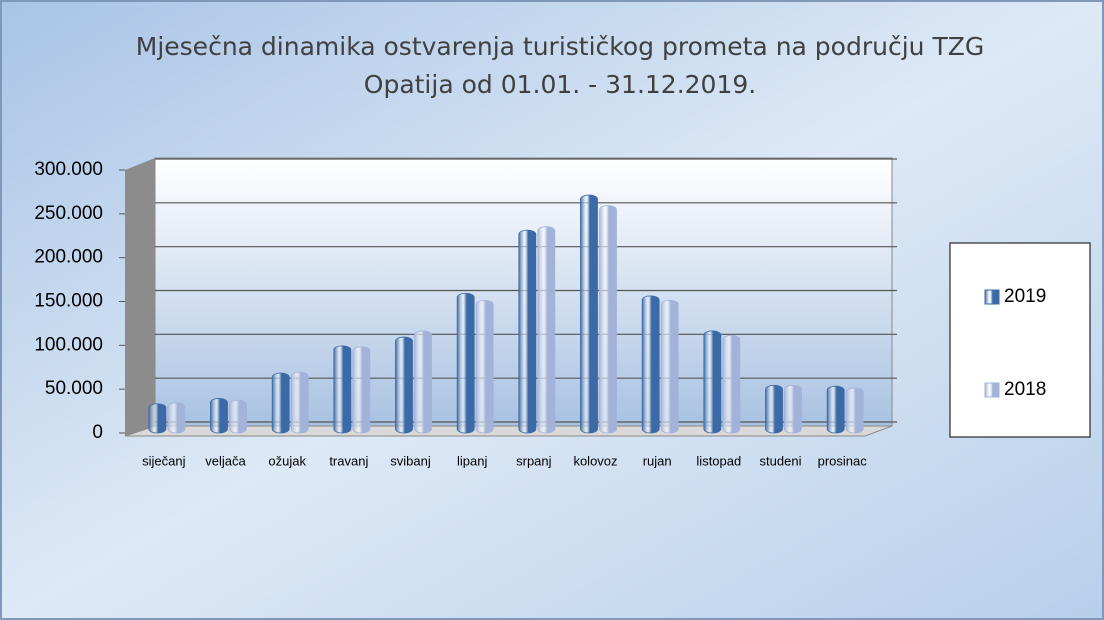  Describe the element at coordinates (508, 431) in the screenshot. I see `floor` at that location.